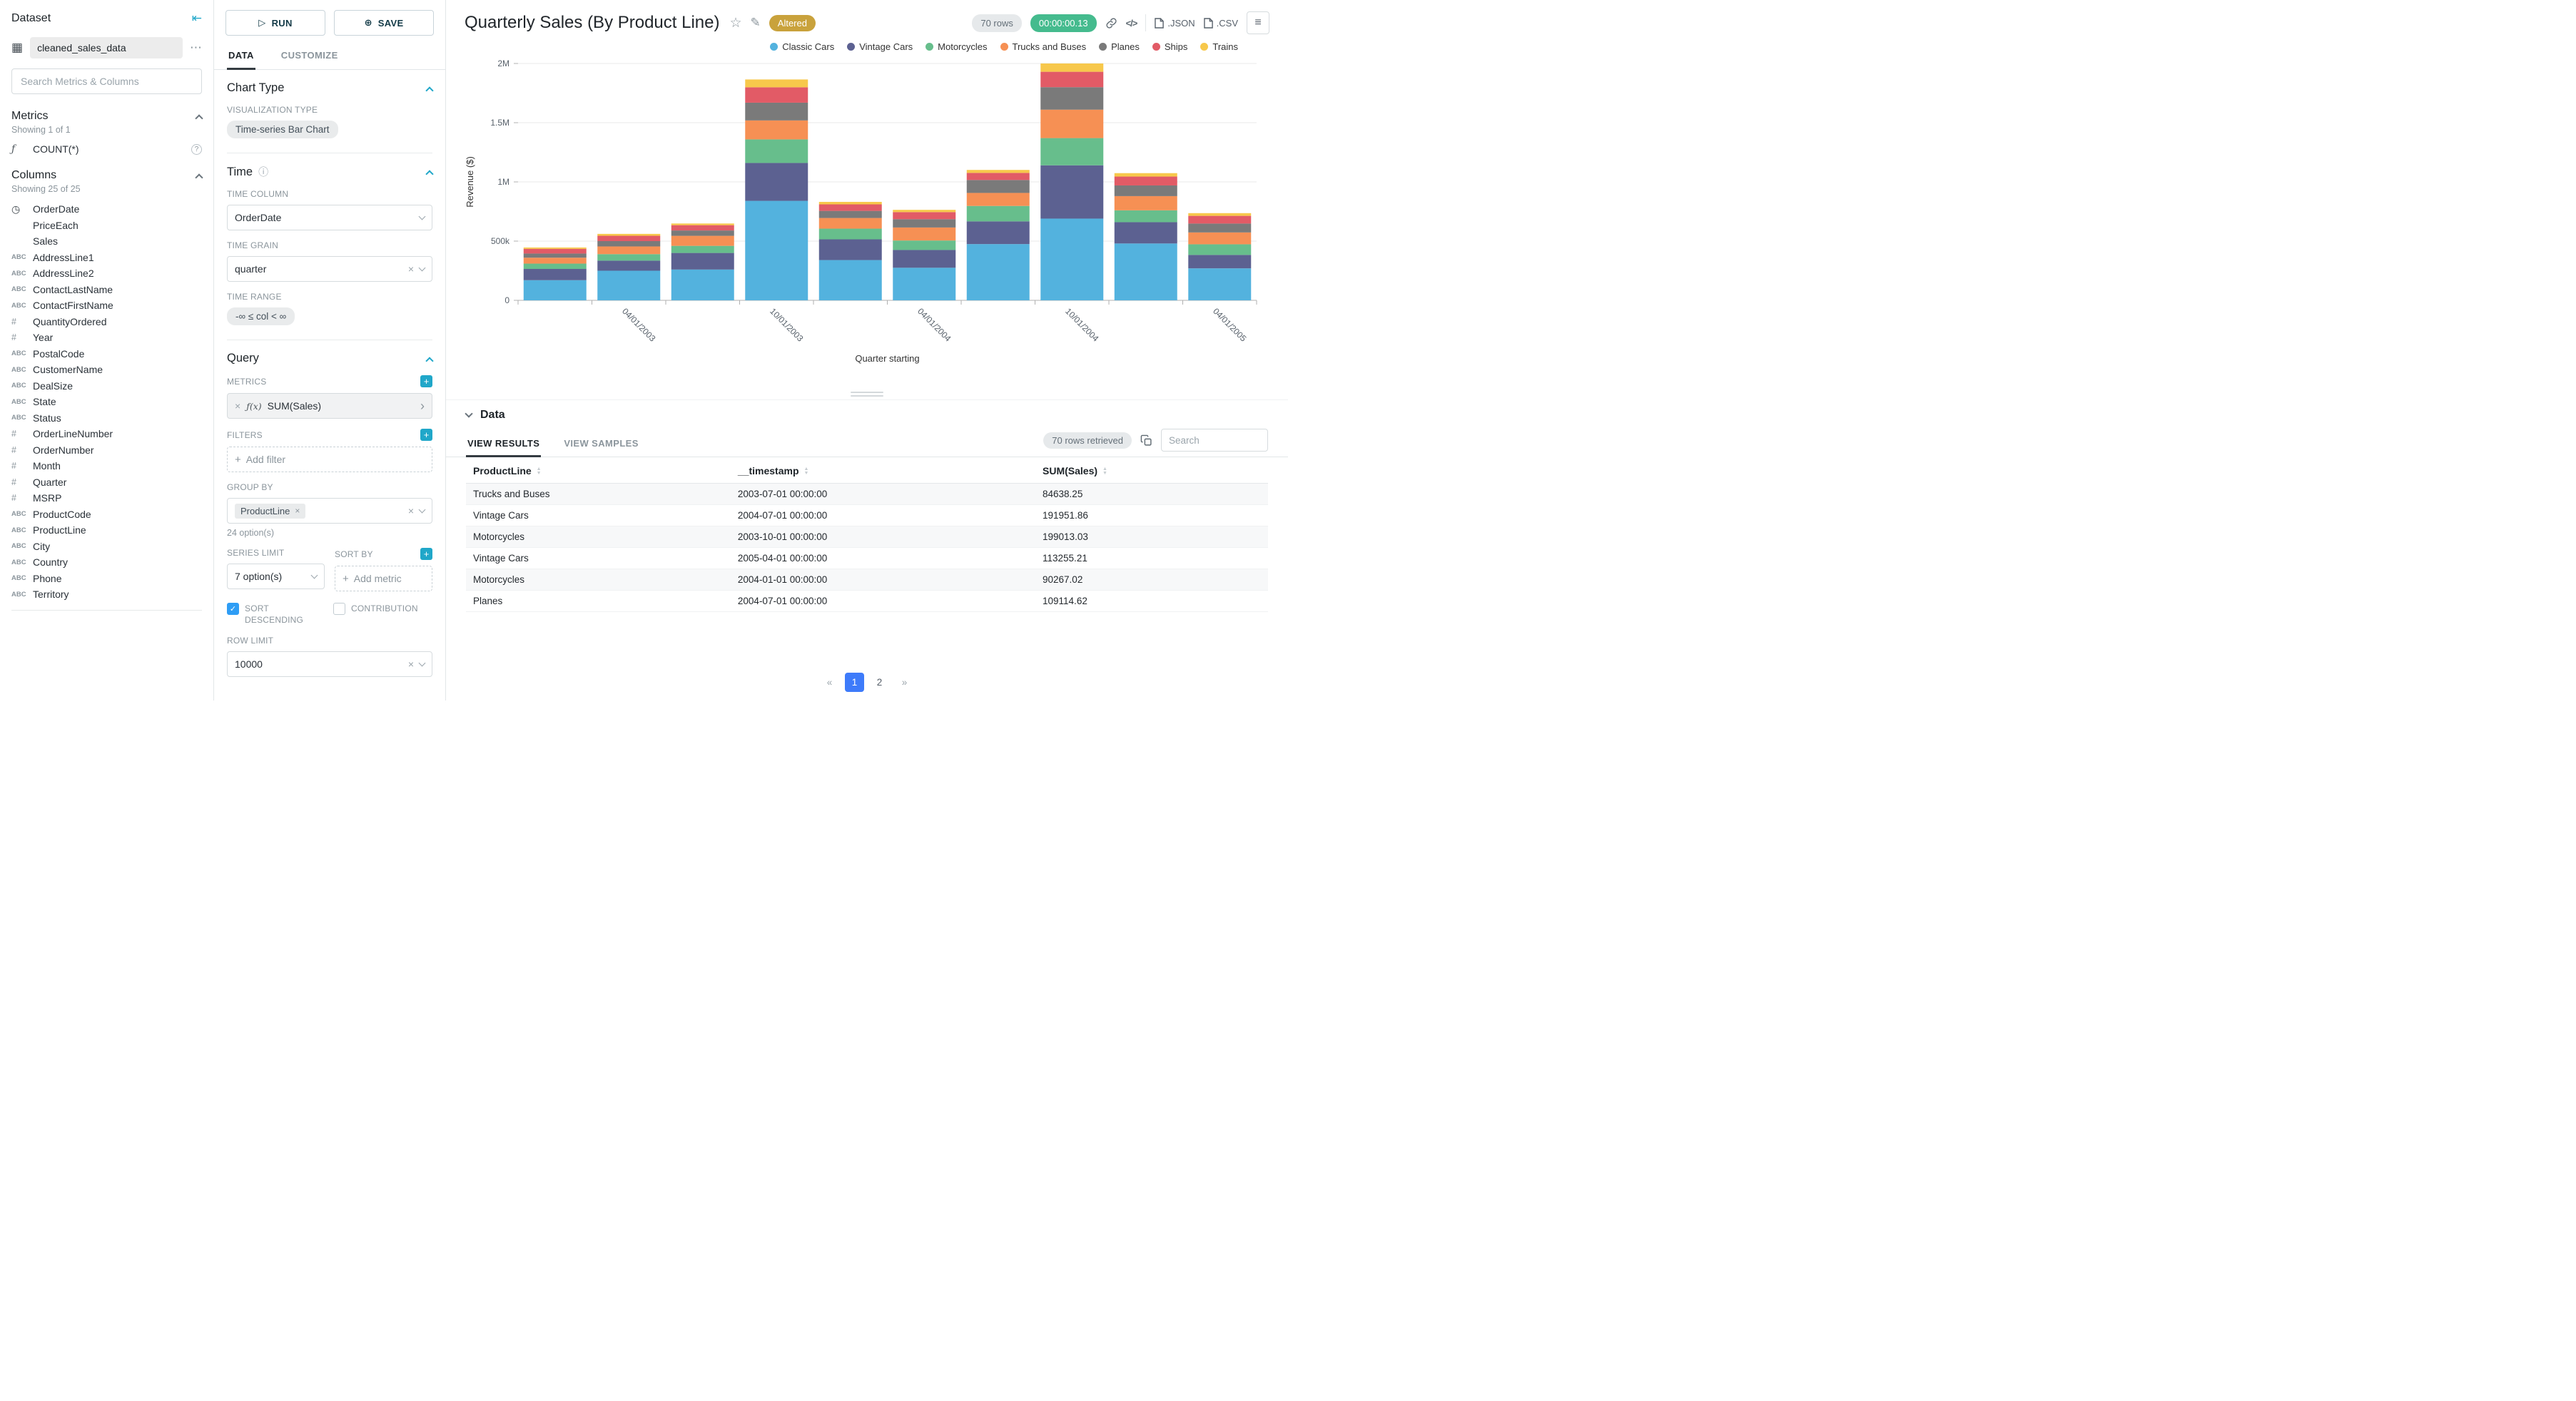  Describe the element at coordinates (106, 241) in the screenshot. I see `column-item: Sales` at that location.